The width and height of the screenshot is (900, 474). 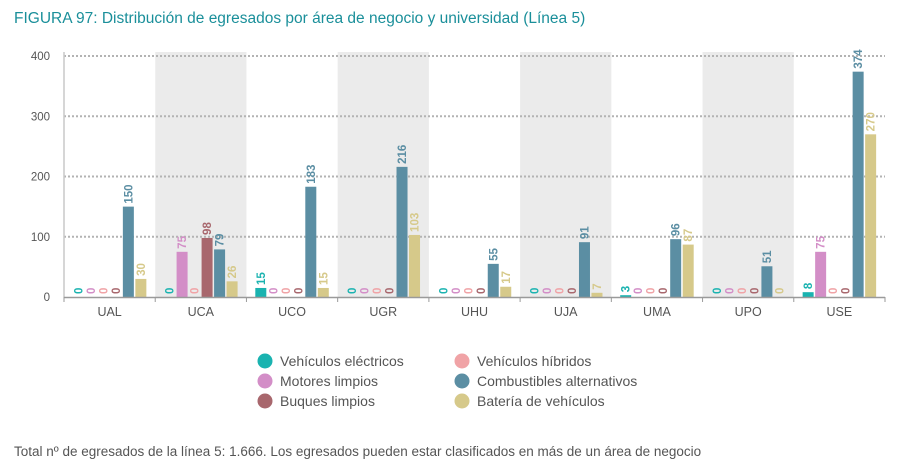 I want to click on bar-uca-buques-limpios, so click(x=207, y=267).